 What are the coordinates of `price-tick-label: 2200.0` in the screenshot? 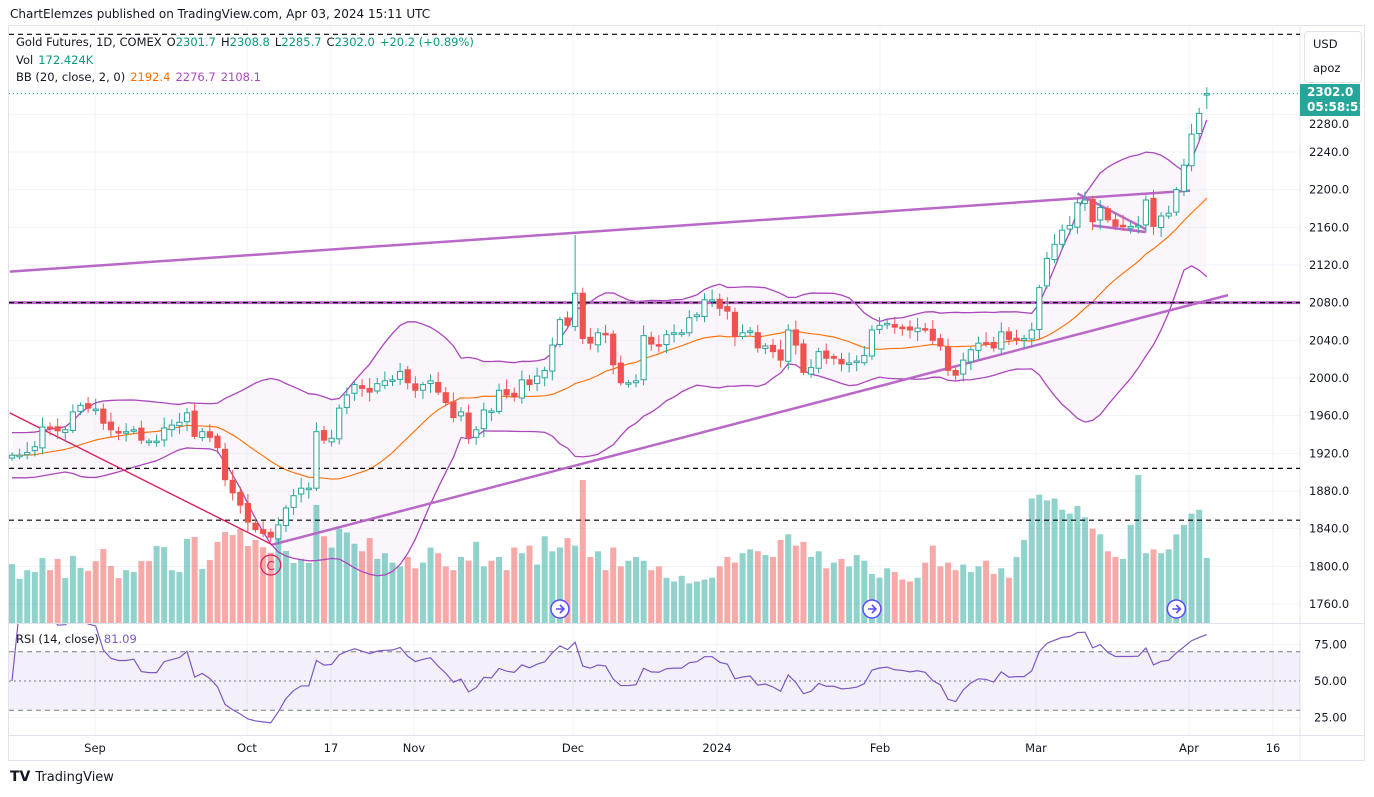 It's located at (1329, 190).